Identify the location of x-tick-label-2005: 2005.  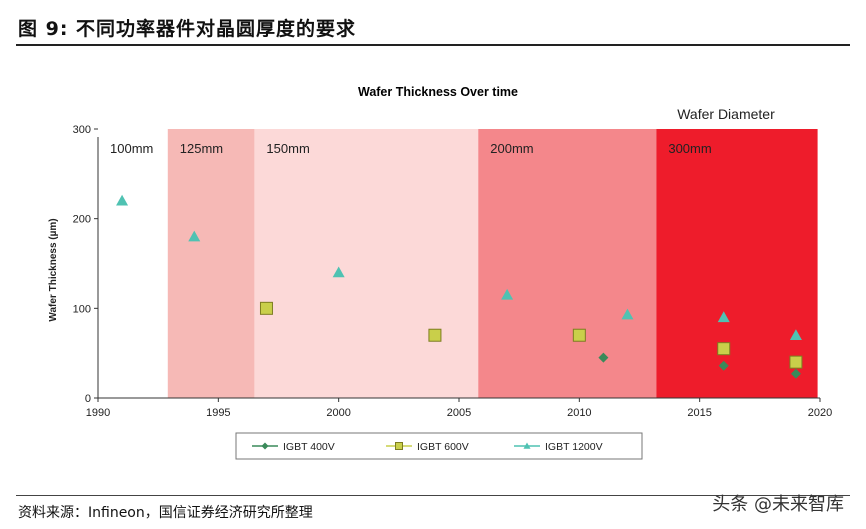
(459, 413).